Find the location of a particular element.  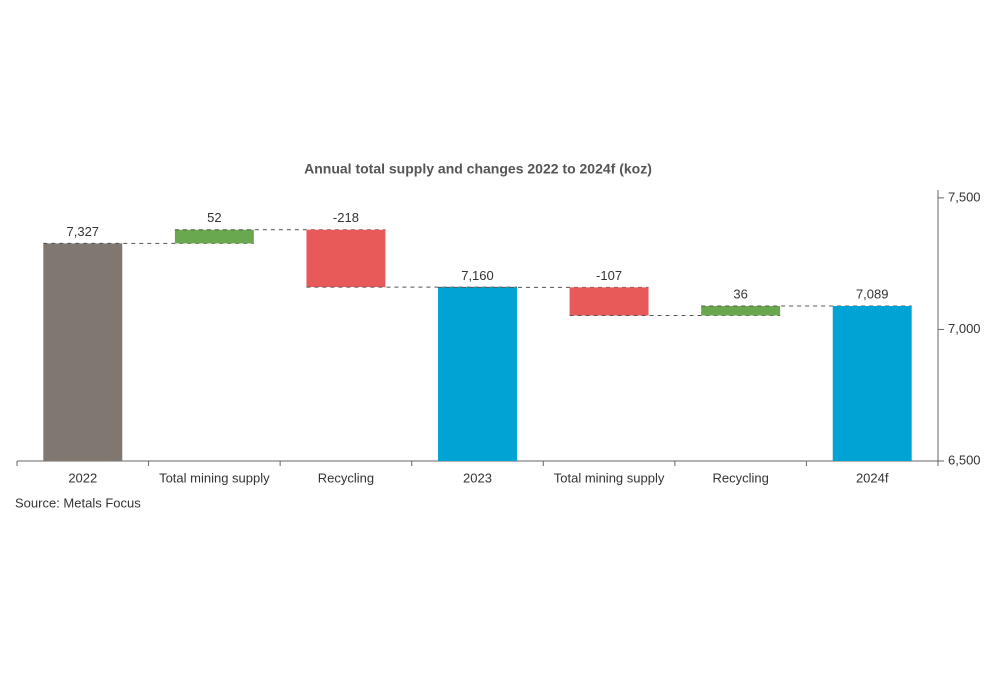

data-label: 7,160 is located at coordinates (477, 275).